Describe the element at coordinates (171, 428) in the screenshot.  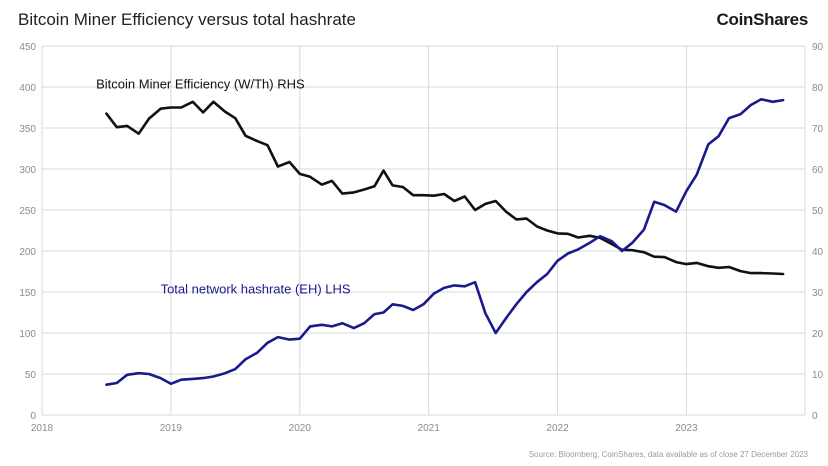
I see `x-tick-label: 2019` at that location.